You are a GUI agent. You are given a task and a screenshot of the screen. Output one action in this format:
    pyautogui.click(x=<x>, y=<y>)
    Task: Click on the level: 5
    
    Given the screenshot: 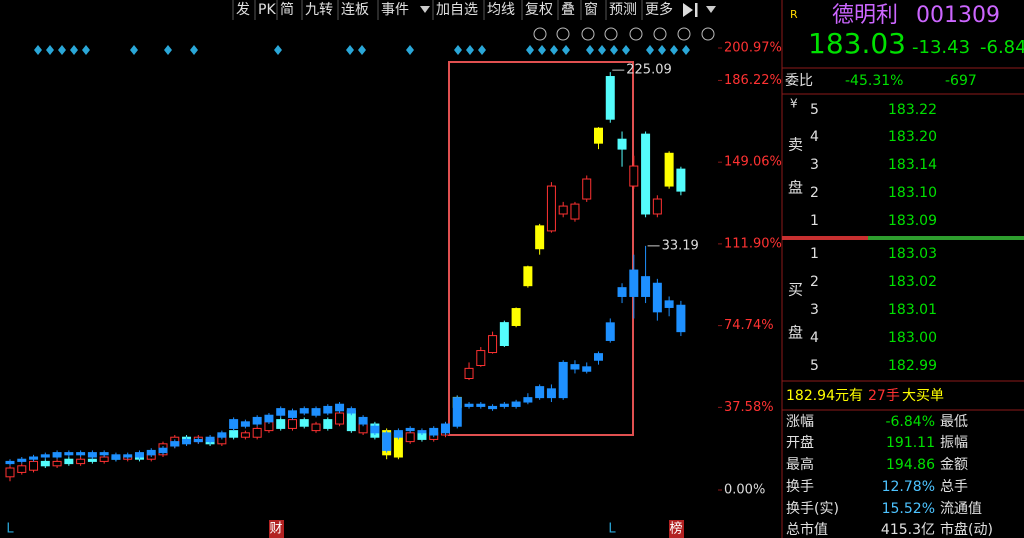 What is the action you would take?
    pyautogui.click(x=814, y=366)
    